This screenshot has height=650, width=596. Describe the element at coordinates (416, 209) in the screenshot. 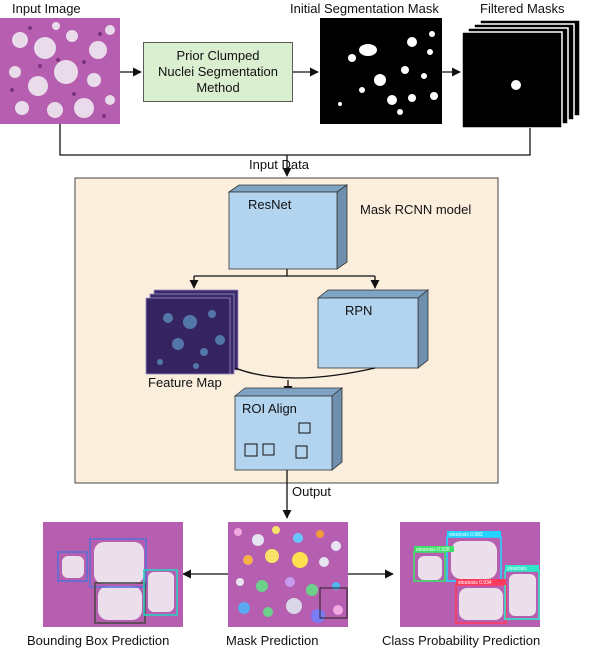

I see `model-title: Mask RCNN model` at that location.